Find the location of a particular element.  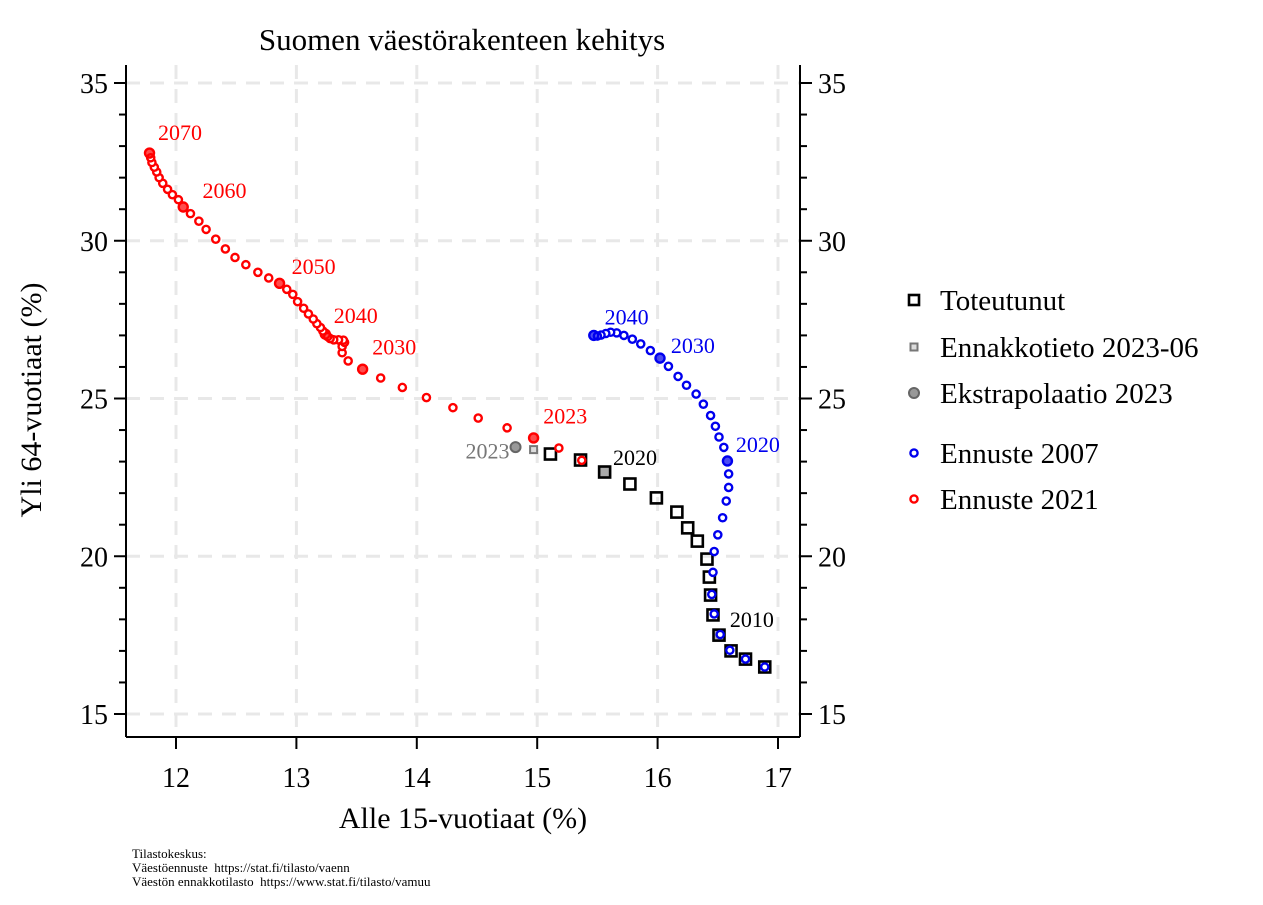

x-tick-label: 15 is located at coordinates (537, 778).